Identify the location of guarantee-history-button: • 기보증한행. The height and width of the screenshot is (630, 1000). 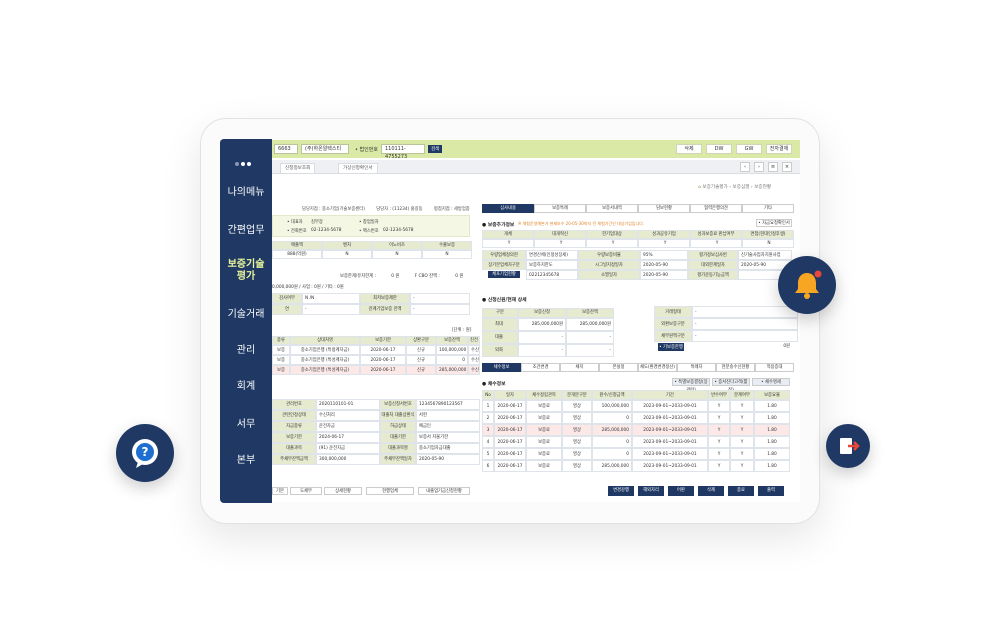
(671, 347).